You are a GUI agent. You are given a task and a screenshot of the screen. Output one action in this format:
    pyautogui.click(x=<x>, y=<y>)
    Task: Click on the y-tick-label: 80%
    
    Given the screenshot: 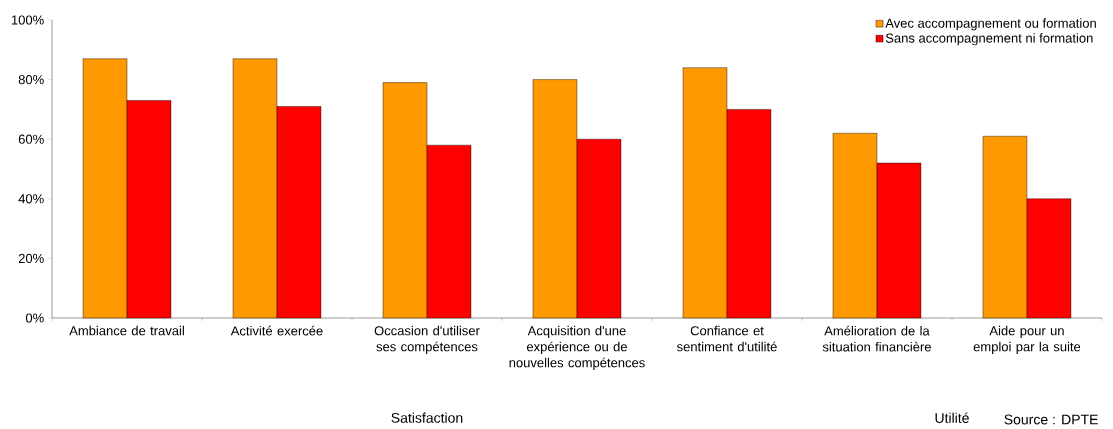 What is the action you would take?
    pyautogui.click(x=31, y=79)
    